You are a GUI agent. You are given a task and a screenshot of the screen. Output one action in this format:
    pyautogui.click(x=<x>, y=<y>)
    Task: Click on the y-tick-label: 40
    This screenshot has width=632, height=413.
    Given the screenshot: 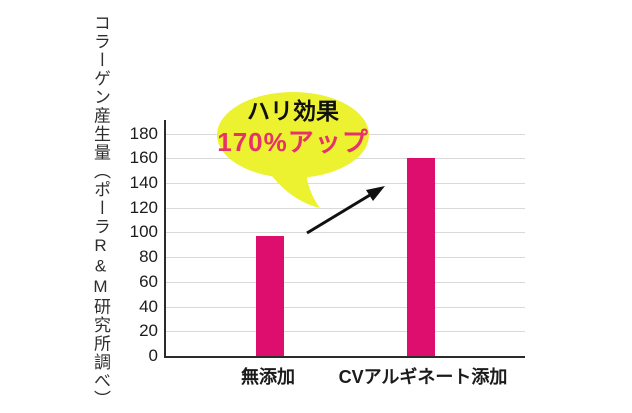 What is the action you would take?
    pyautogui.click(x=148, y=306)
    